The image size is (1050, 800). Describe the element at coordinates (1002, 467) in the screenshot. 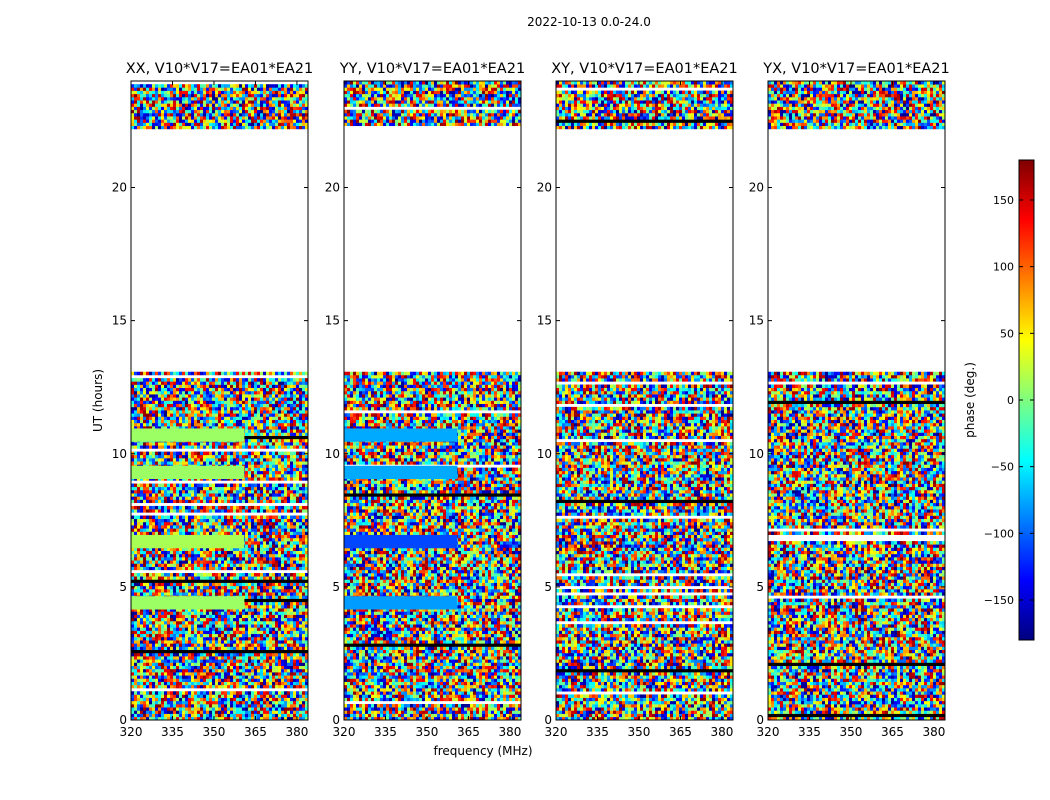

I see `colorbar-tick-label: −50` at that location.